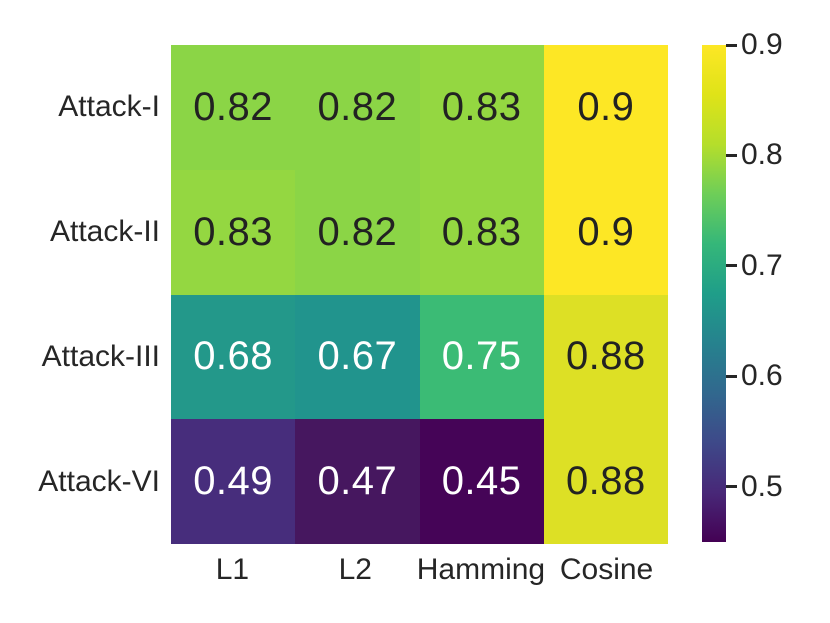 Image resolution: width=830 pixels, height=623 pixels. Describe the element at coordinates (762, 155) in the screenshot. I see `colorbar-tick-label: 0.8` at that location.